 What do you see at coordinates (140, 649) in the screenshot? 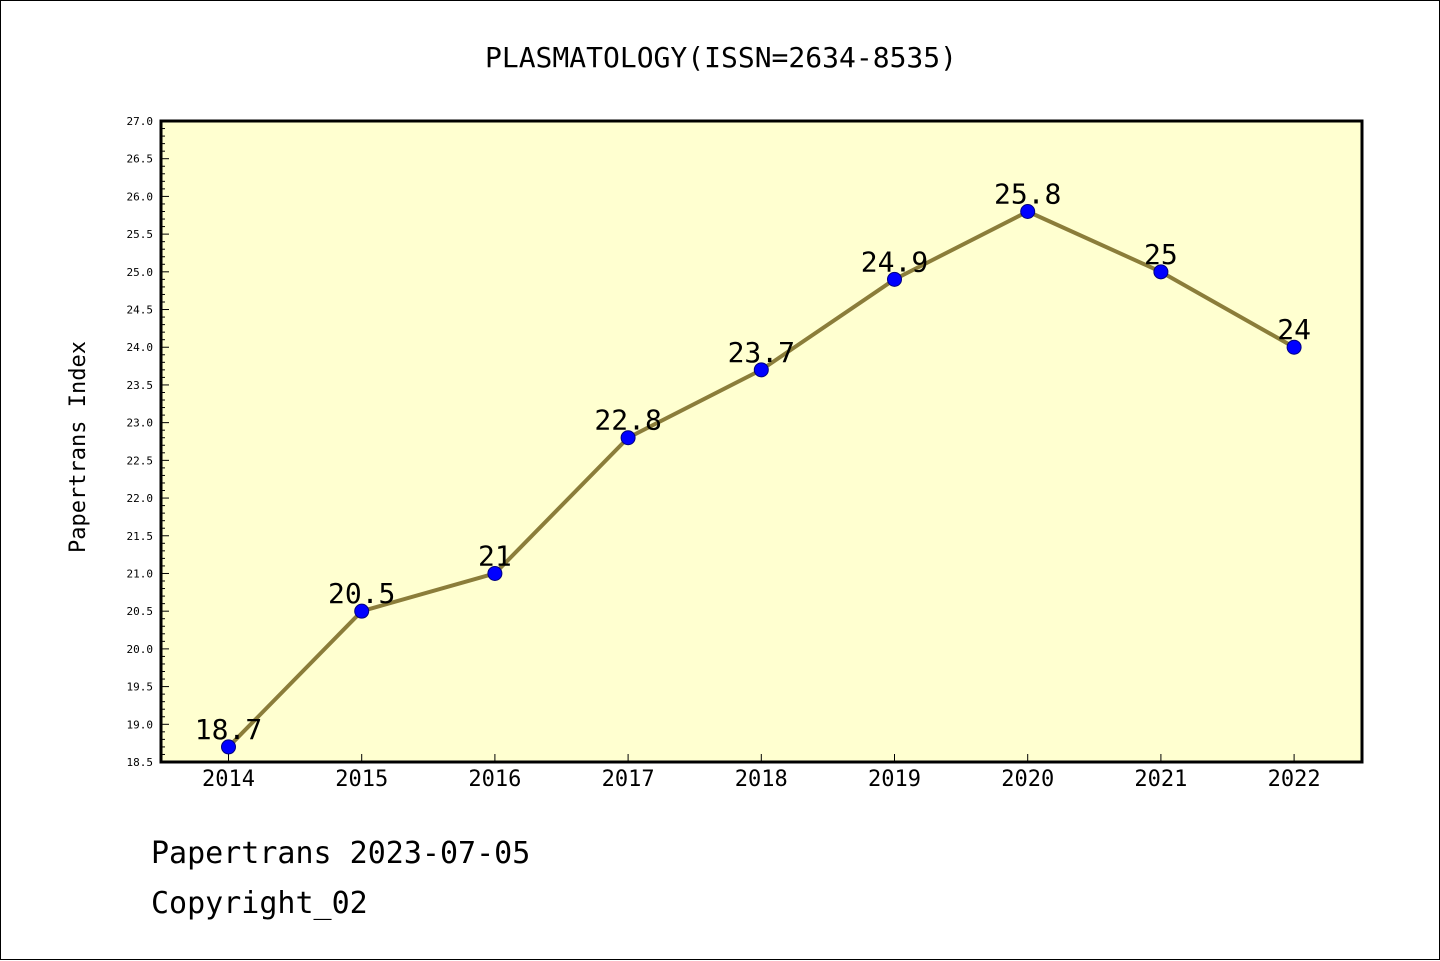
I see `y-tick-label: 20.0` at bounding box center [140, 649].